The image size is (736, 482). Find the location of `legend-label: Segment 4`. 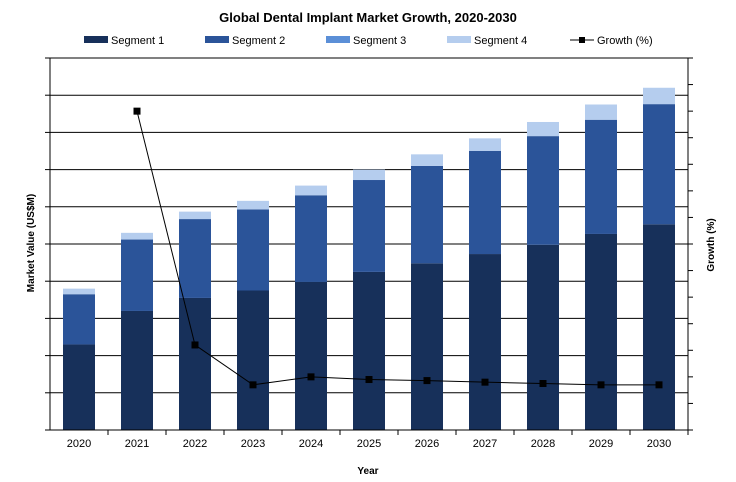

legend-label: Segment 4 is located at coordinates (500, 41).